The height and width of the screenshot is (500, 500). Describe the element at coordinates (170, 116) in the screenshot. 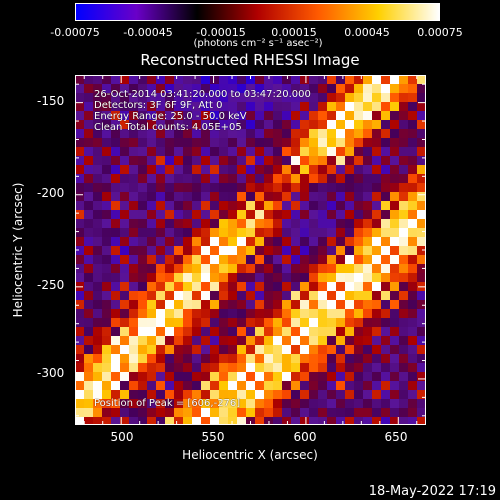

I see `energy-range-label: Energy Range: 25.0 - 50.0 keV` at that location.